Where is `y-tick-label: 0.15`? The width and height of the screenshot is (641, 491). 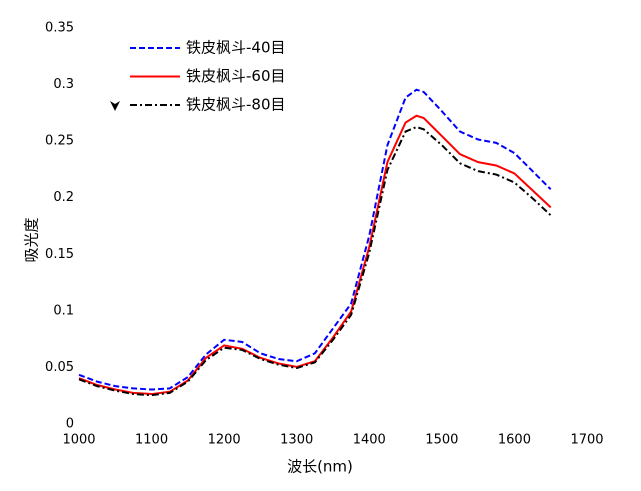 y-tick-label: 0.15 is located at coordinates (59, 254).